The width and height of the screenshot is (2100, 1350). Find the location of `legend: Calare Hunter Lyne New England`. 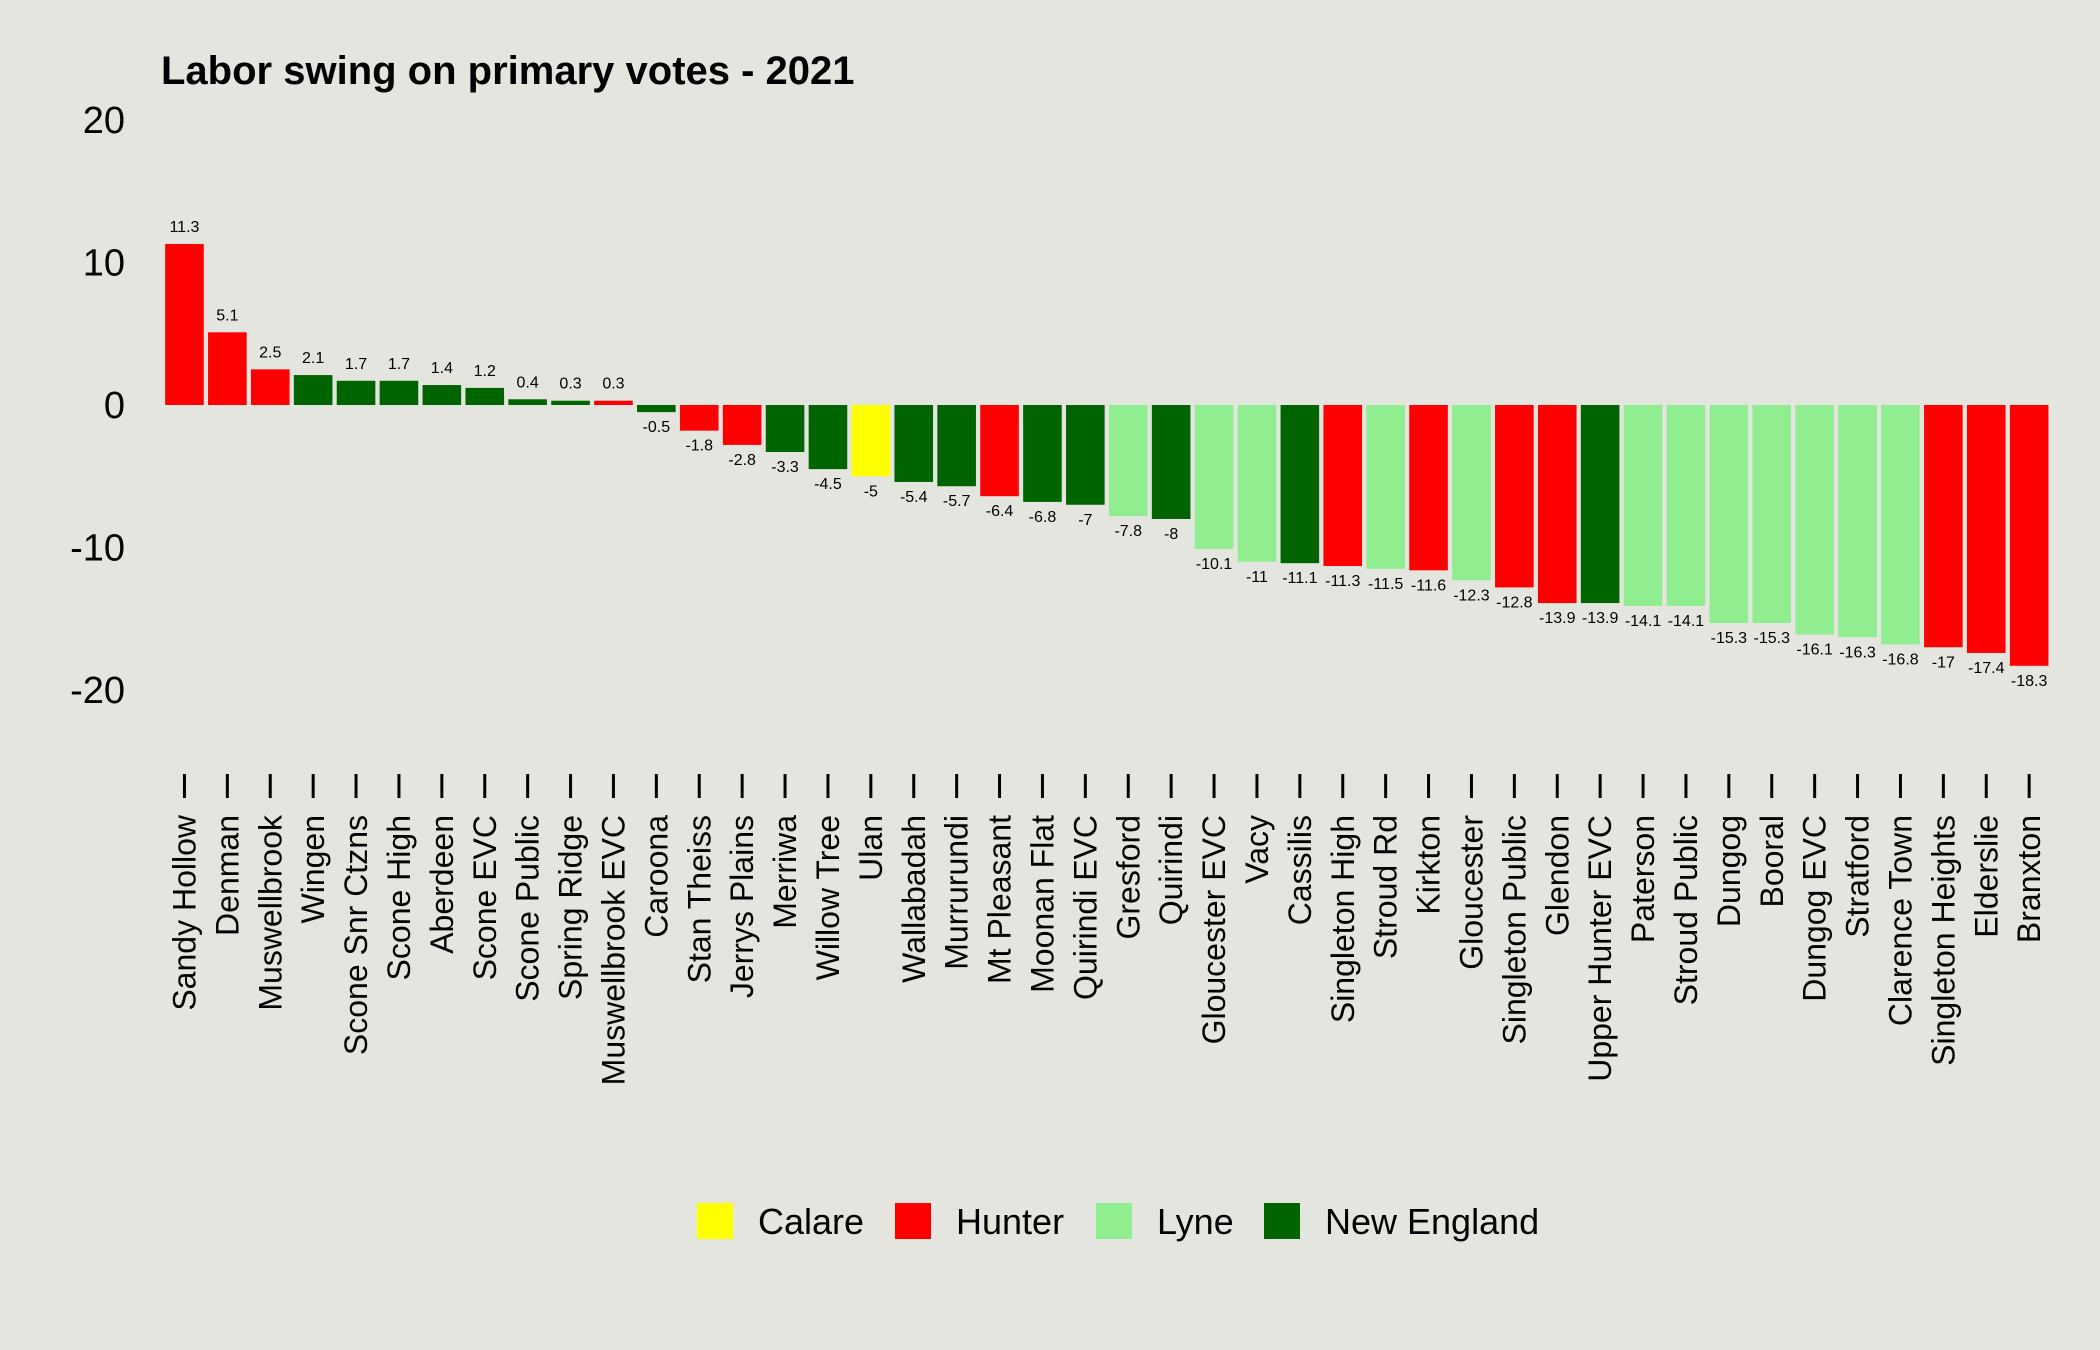

legend: Calare Hunter Lyne New England is located at coordinates (1118, 1221).